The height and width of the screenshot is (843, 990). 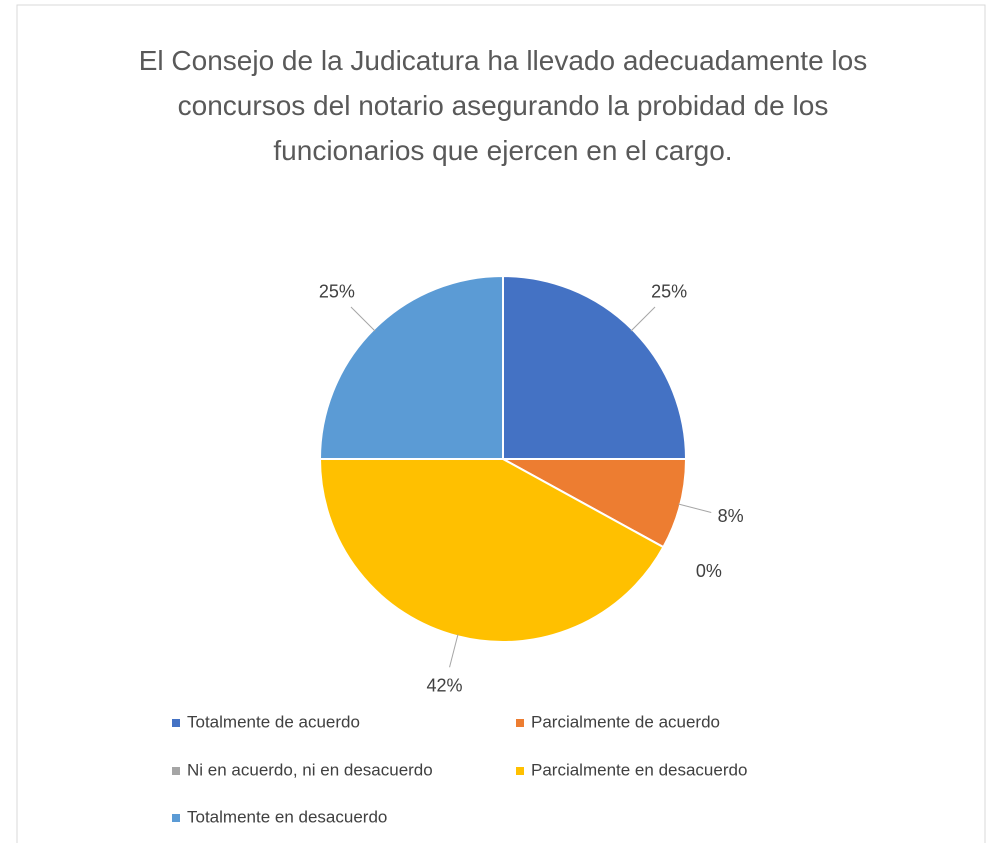 What do you see at coordinates (709, 571) in the screenshot?
I see `data-label: 0%` at bounding box center [709, 571].